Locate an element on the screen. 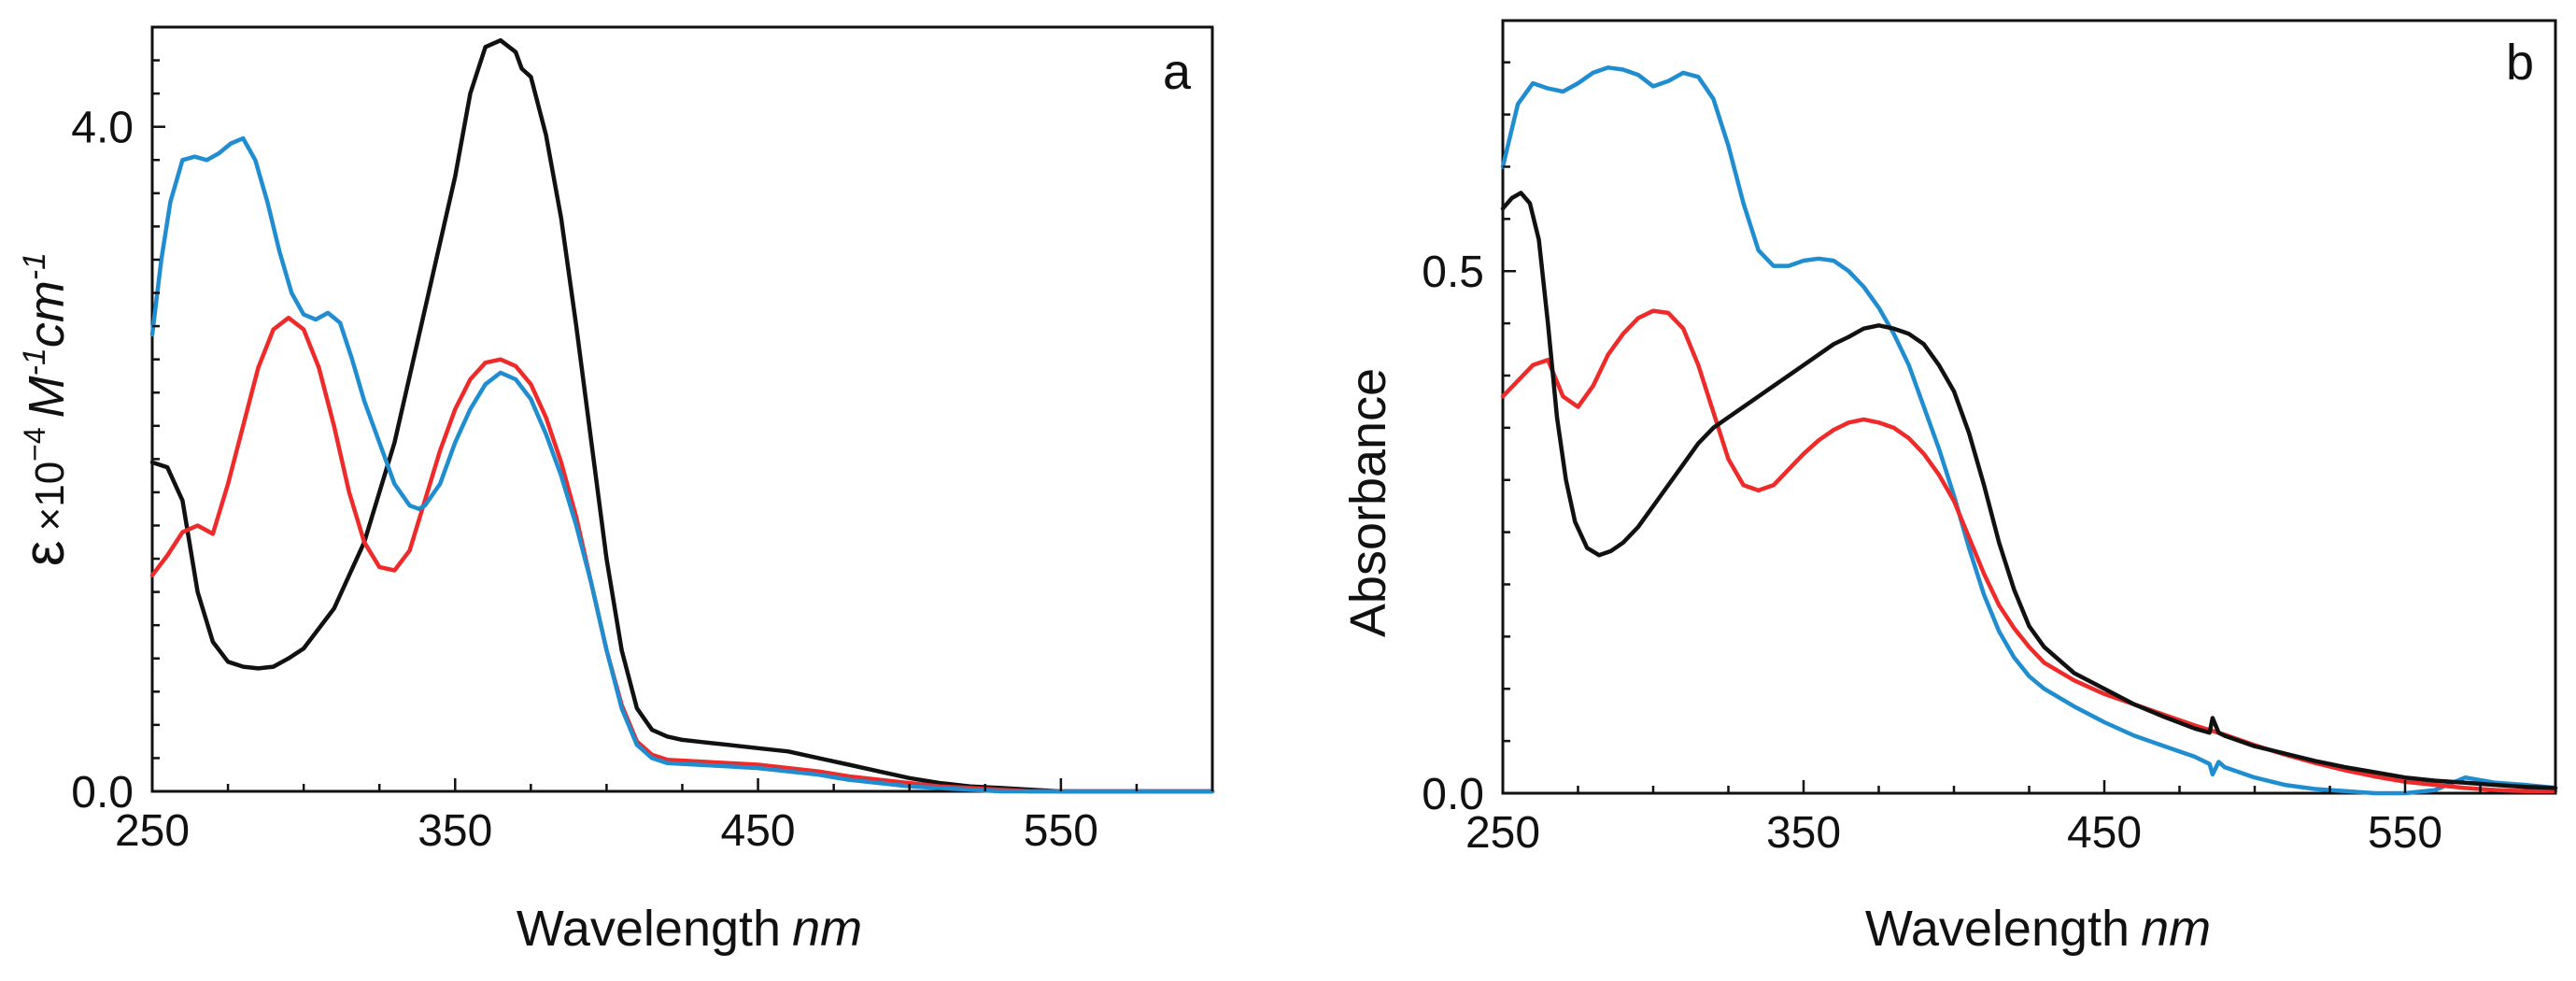 The width and height of the screenshot is (2576, 981). y-tick-label-b: 0.5 is located at coordinates (1453, 272).